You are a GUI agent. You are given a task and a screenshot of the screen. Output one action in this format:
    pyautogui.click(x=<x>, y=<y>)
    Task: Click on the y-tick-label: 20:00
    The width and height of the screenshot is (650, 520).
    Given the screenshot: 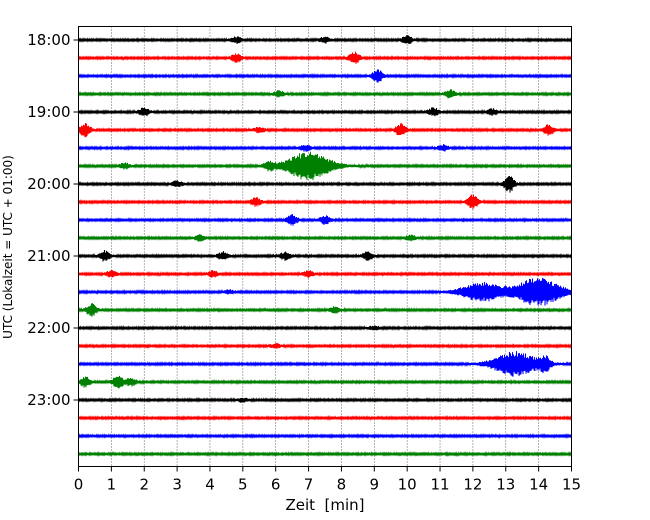 What is the action you would take?
    pyautogui.click(x=48, y=184)
    